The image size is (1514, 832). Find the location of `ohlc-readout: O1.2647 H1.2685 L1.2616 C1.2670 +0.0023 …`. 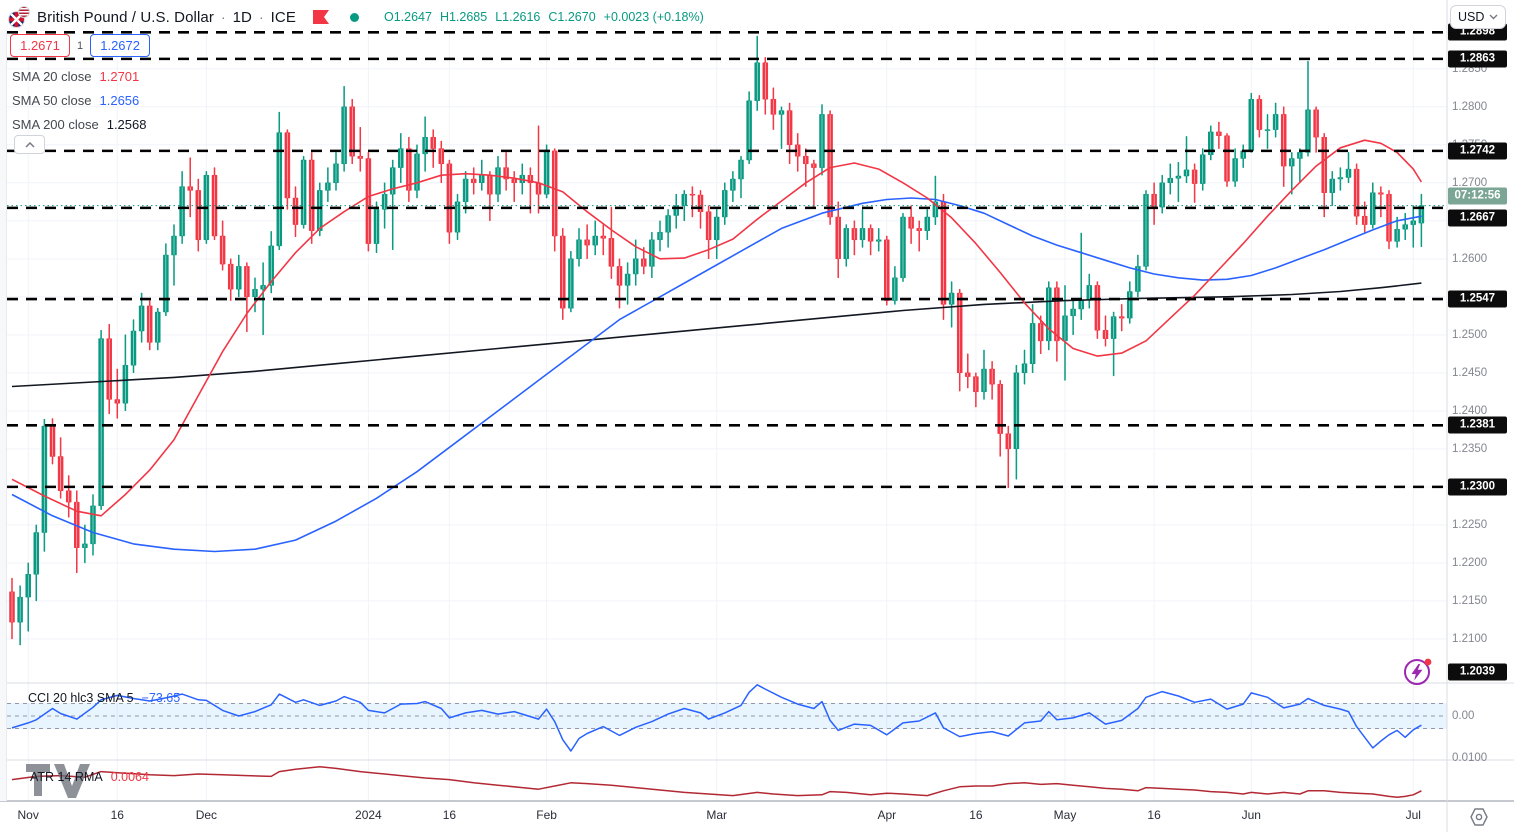

ohlc-readout: O1.2647 H1.2685 L1.2616 C1.2670 +0.0023 … is located at coordinates (544, 17).